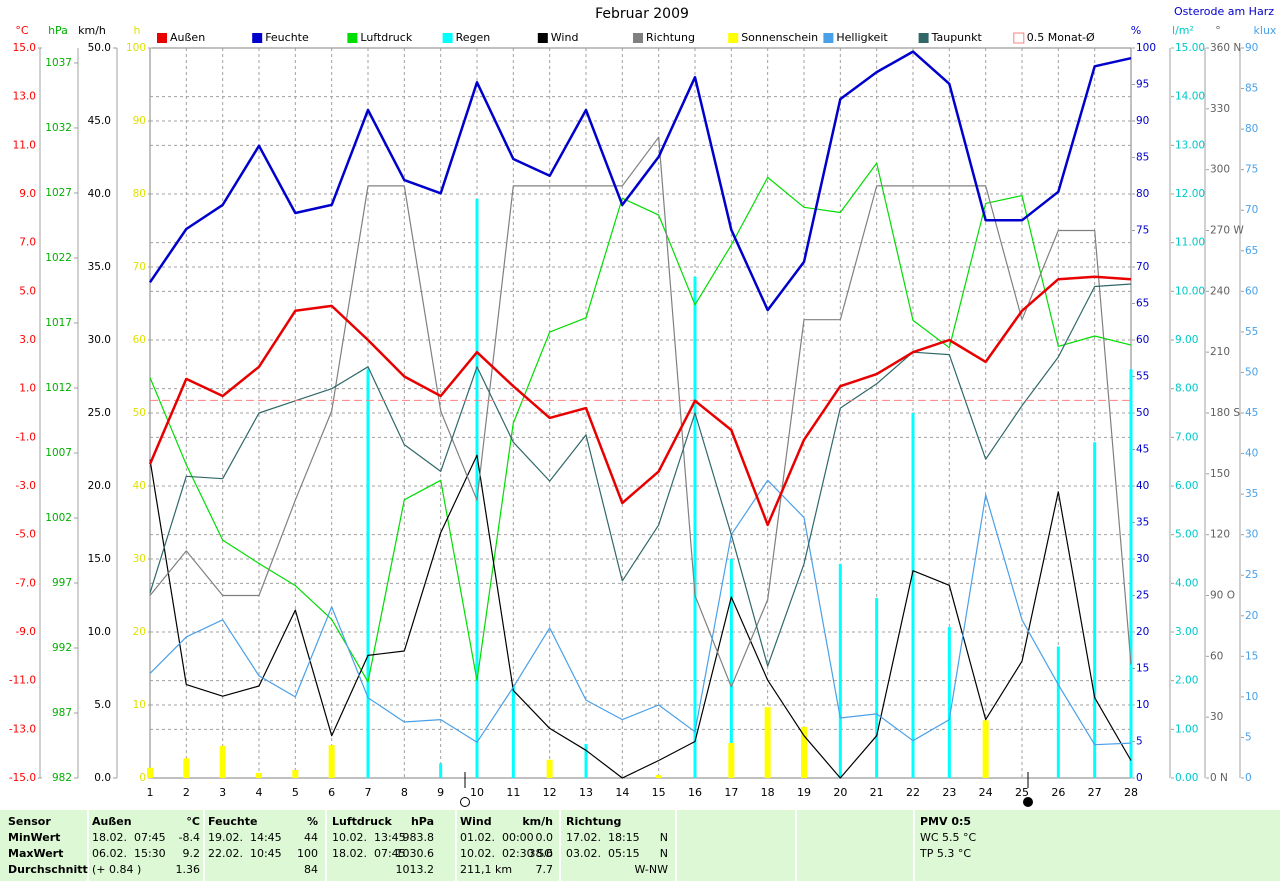  What do you see at coordinates (913, 792) in the screenshot?
I see `x-tick-label: 22` at bounding box center [913, 792].